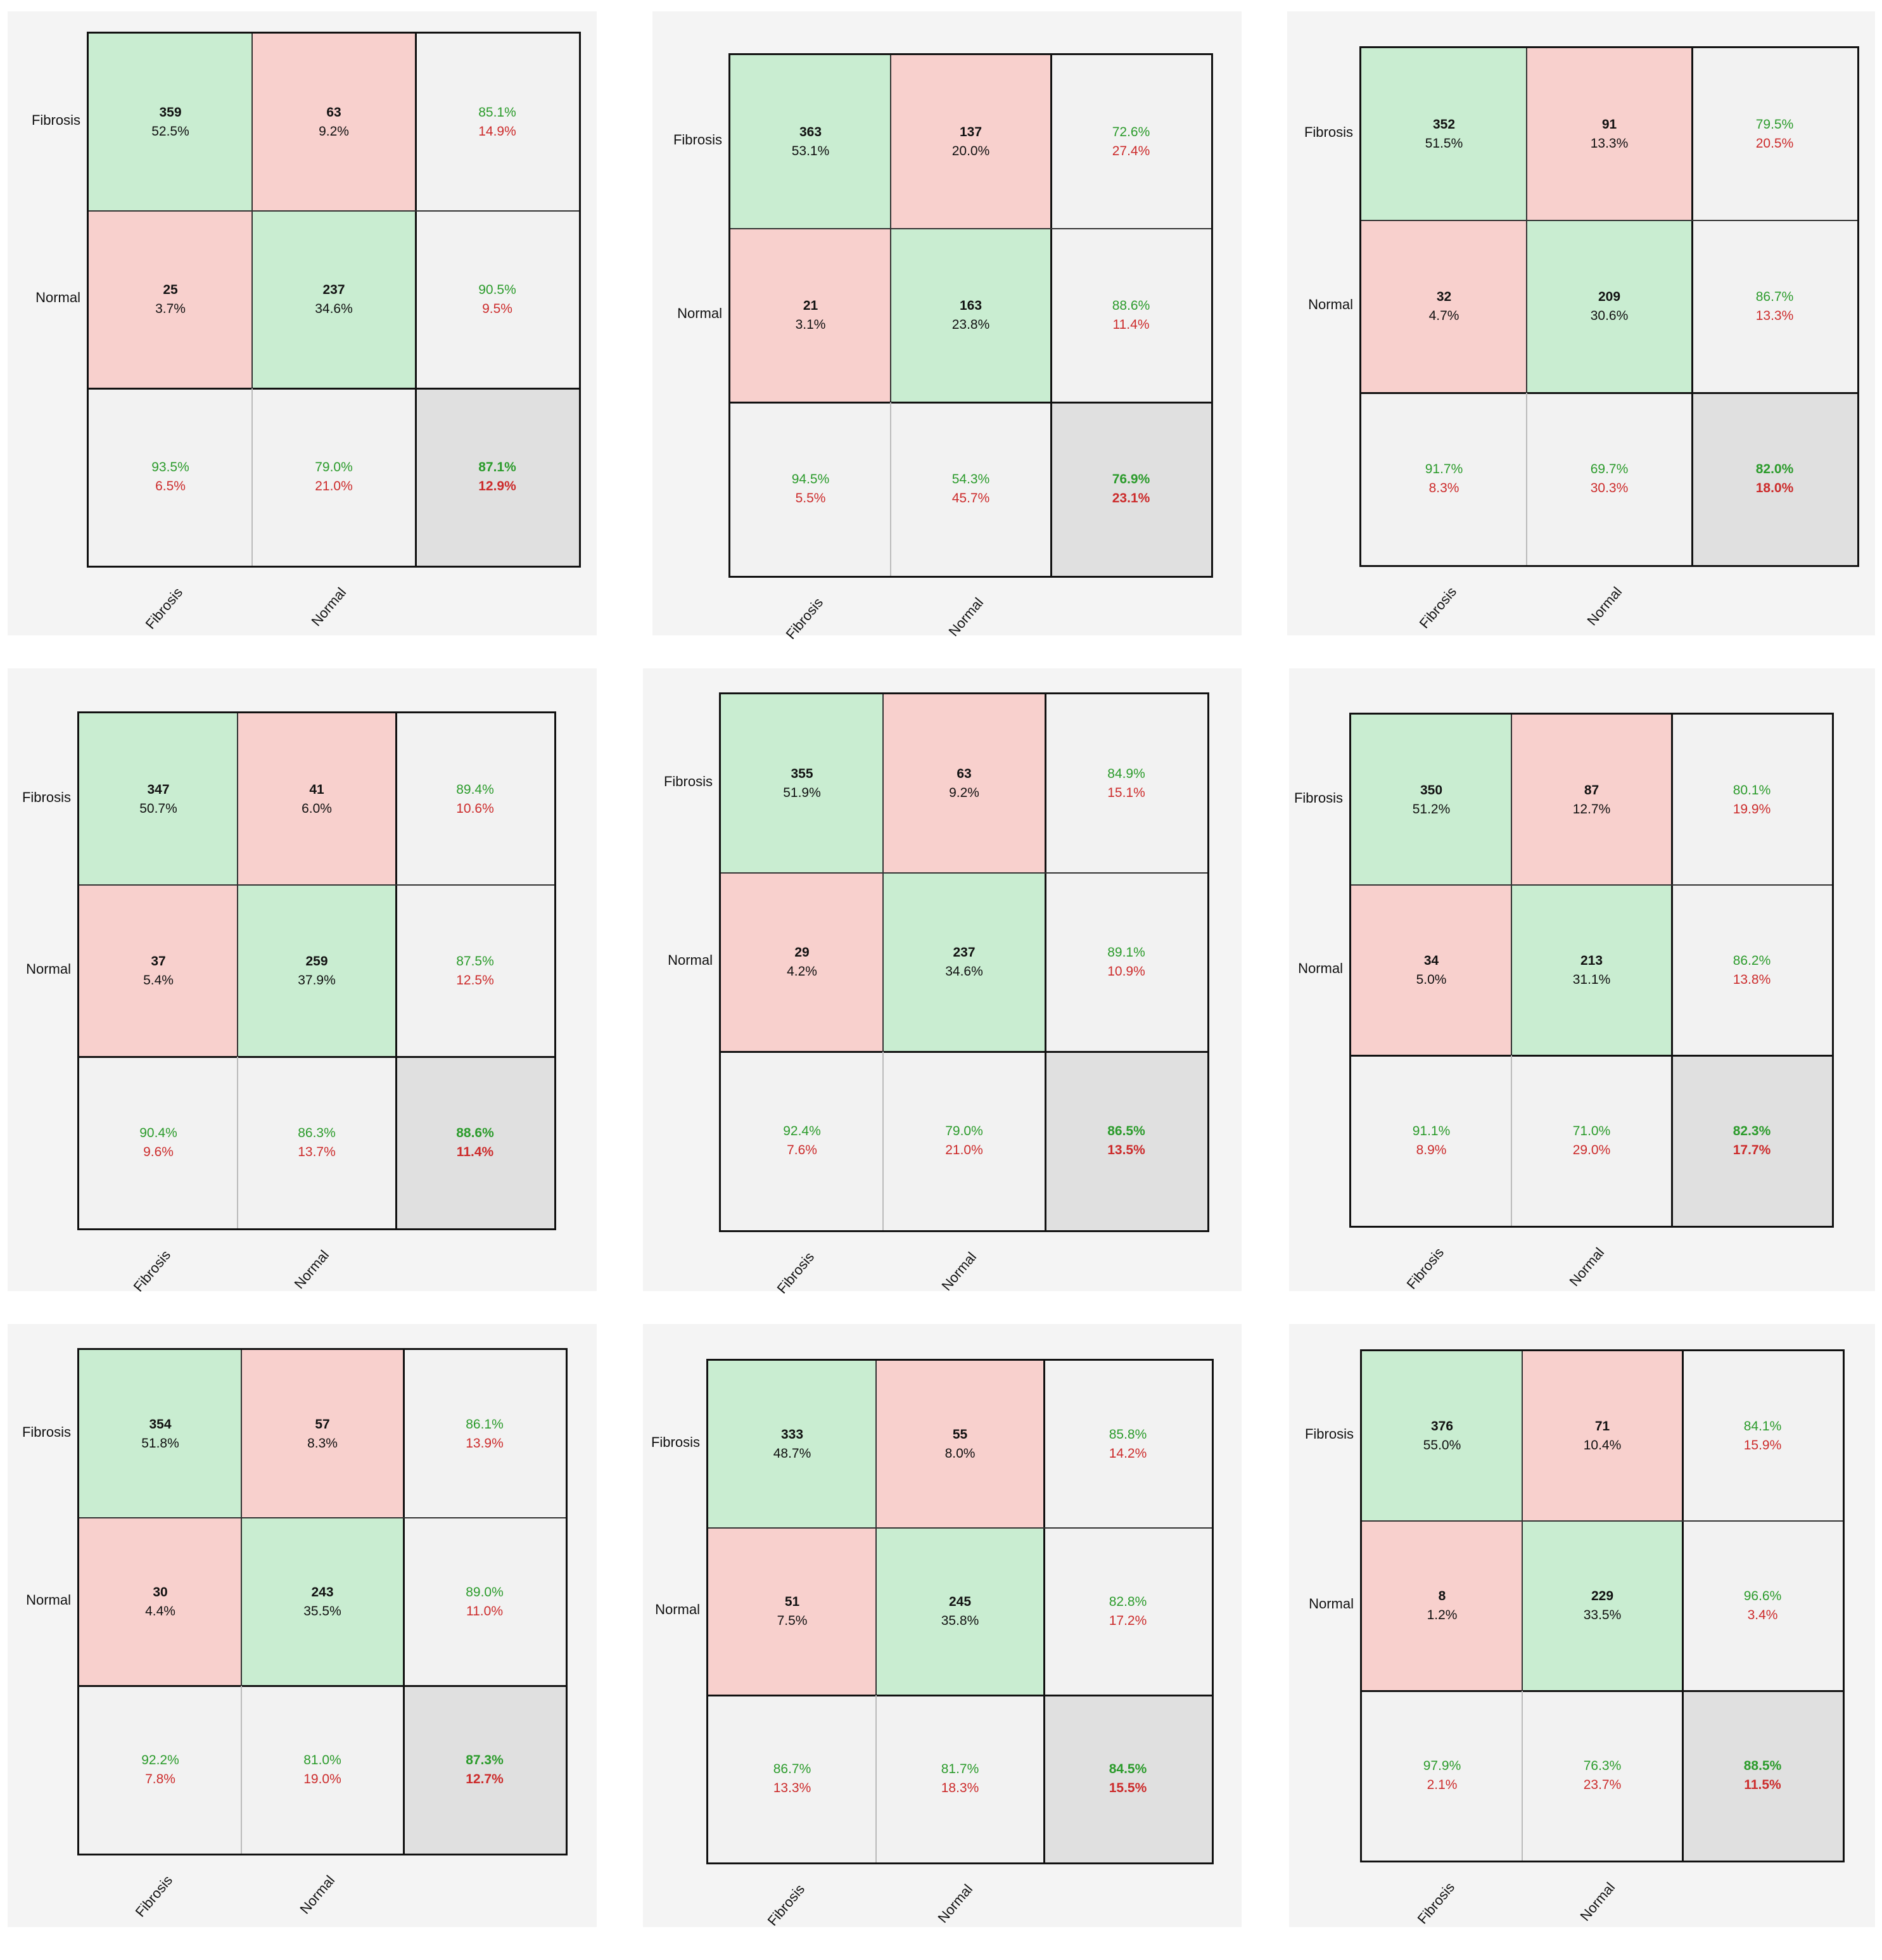 Image resolution: width=1882 pixels, height=1960 pixels. I want to click on overall-accuracy-cell: 76.9% 23.1%, so click(1131, 489).